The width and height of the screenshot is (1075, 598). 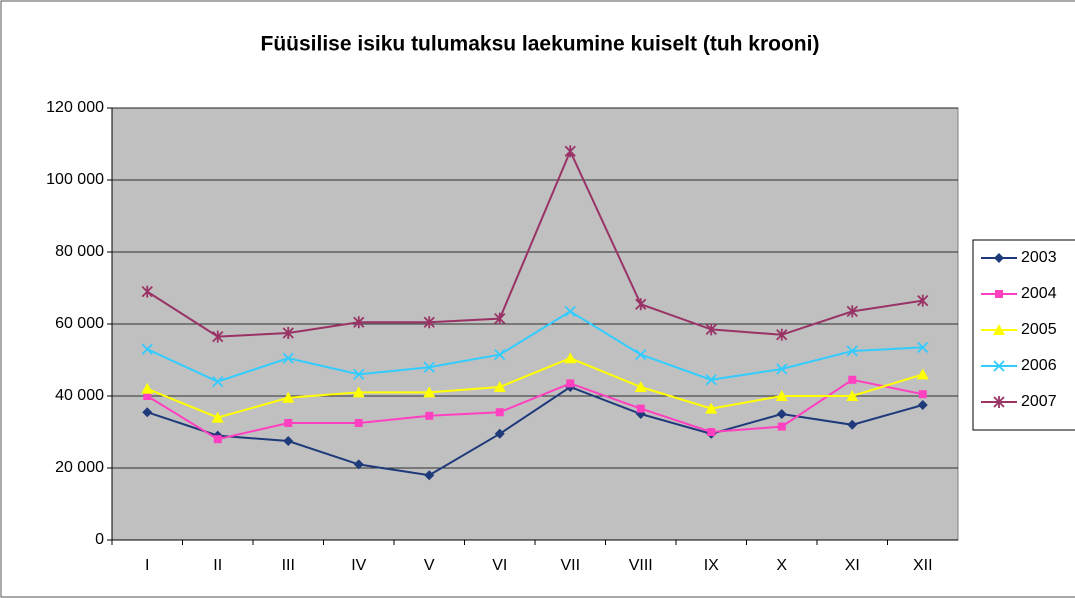 What do you see at coordinates (1039, 365) in the screenshot?
I see `legend-label: 2006` at bounding box center [1039, 365].